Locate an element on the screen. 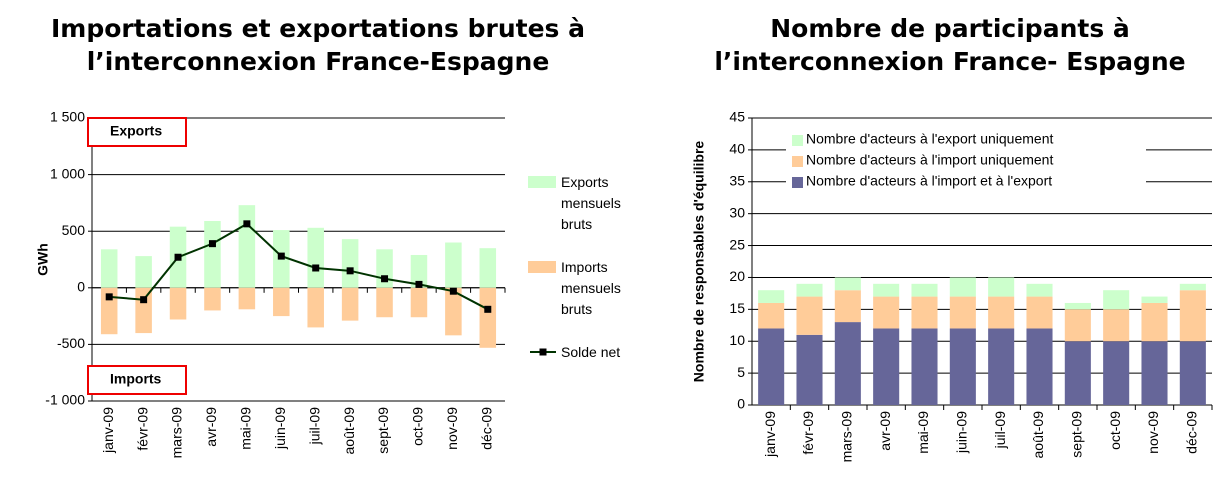  legend-label: Imports mensuels bruts is located at coordinates (591, 288).